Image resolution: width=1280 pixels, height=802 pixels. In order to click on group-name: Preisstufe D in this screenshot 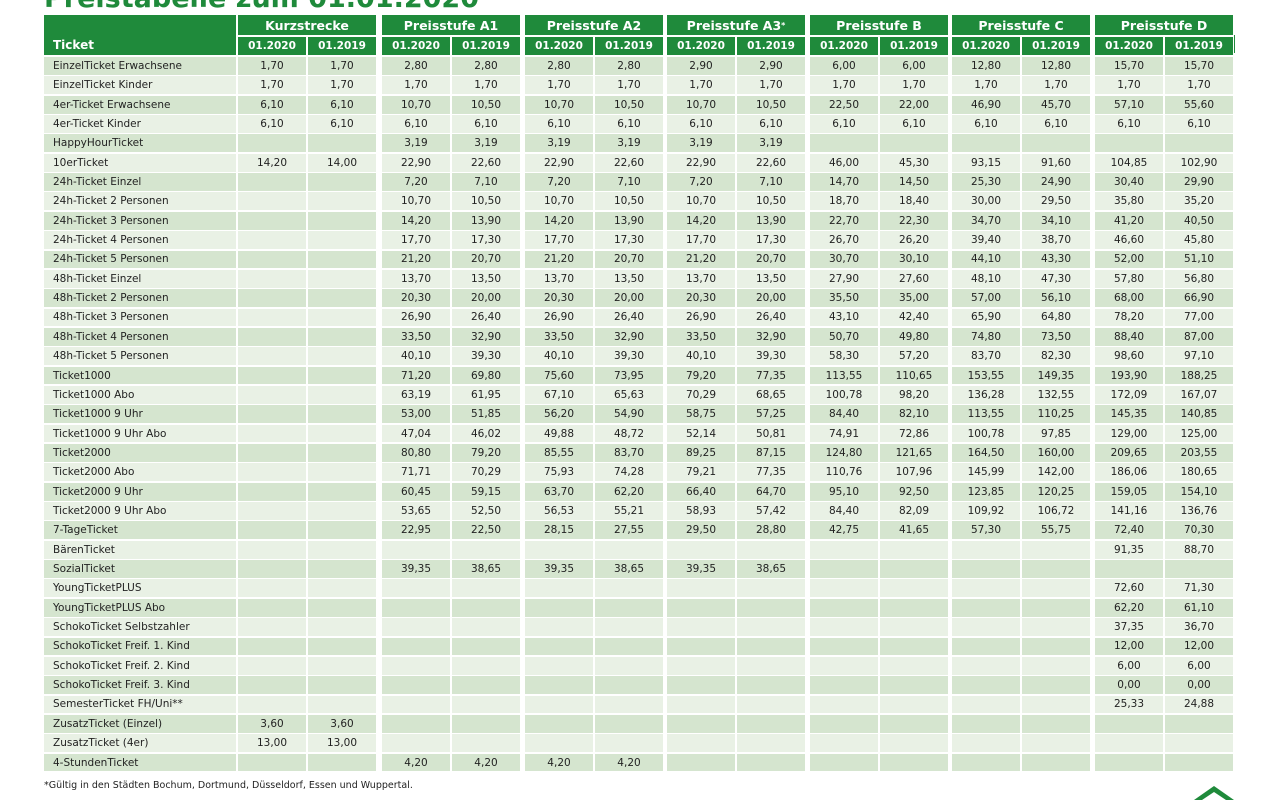, I will do `click(1164, 25)`.